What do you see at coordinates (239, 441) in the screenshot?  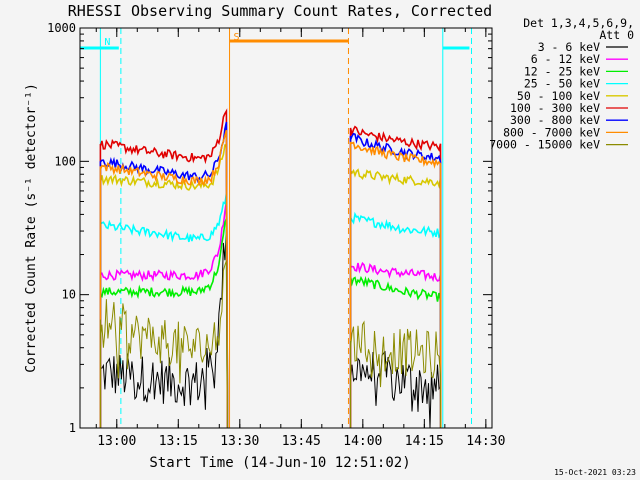 I see `x-tick-label: 13:30` at bounding box center [239, 441].